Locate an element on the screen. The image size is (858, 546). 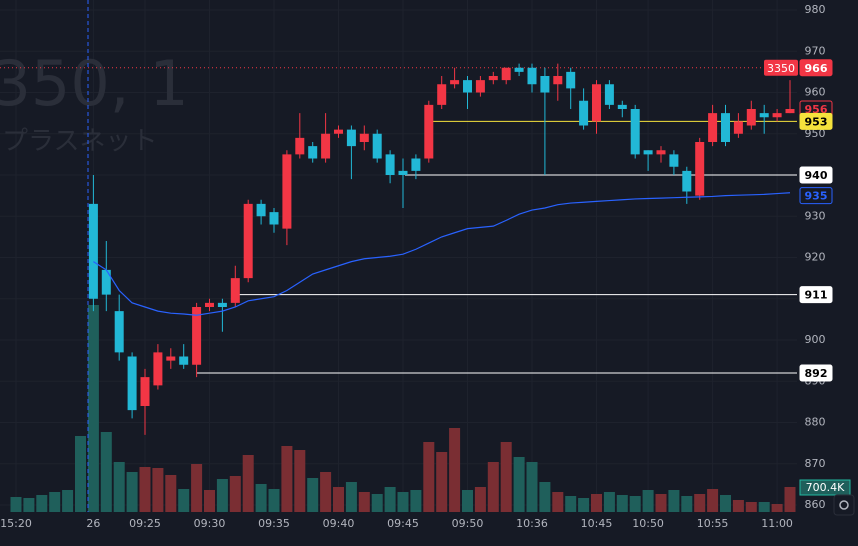
y-tick-label: 870 is located at coordinates (815, 463).